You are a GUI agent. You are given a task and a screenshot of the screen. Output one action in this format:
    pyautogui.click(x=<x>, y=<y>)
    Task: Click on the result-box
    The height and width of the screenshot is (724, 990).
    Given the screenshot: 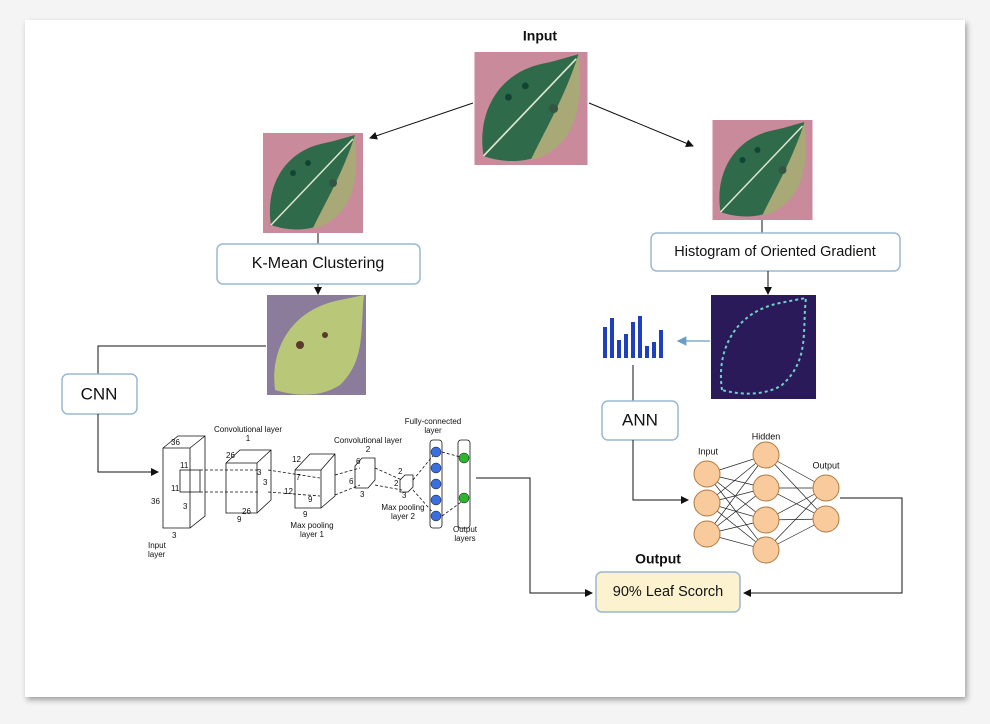 What is the action you would take?
    pyautogui.click(x=668, y=592)
    